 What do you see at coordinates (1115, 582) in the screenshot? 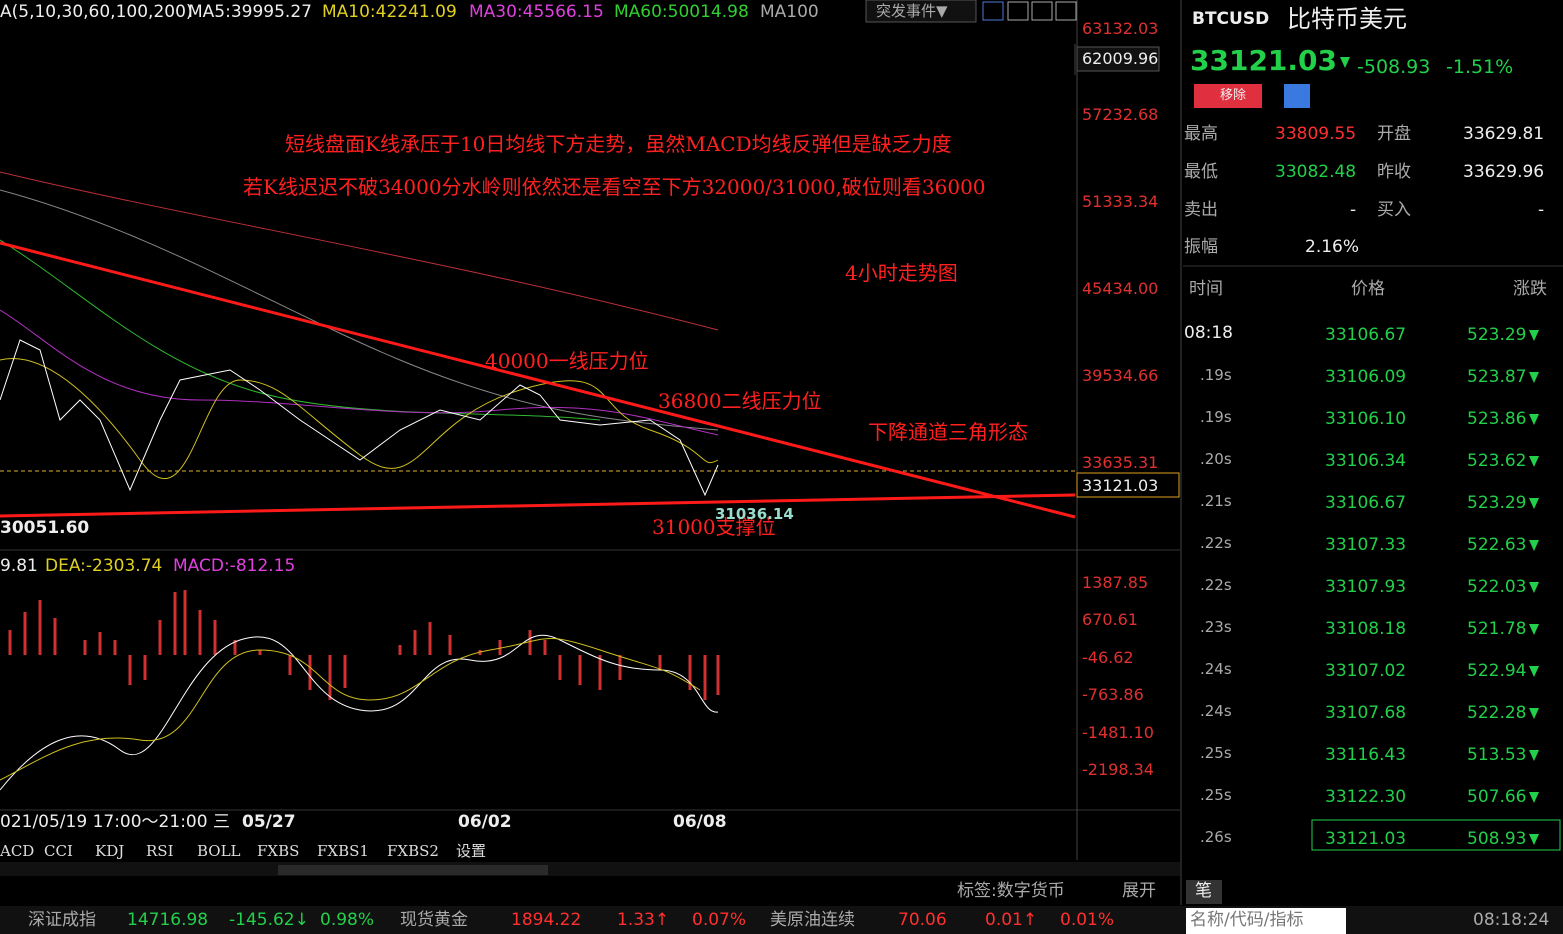
I see `macd-tick: 1387.85` at bounding box center [1115, 582].